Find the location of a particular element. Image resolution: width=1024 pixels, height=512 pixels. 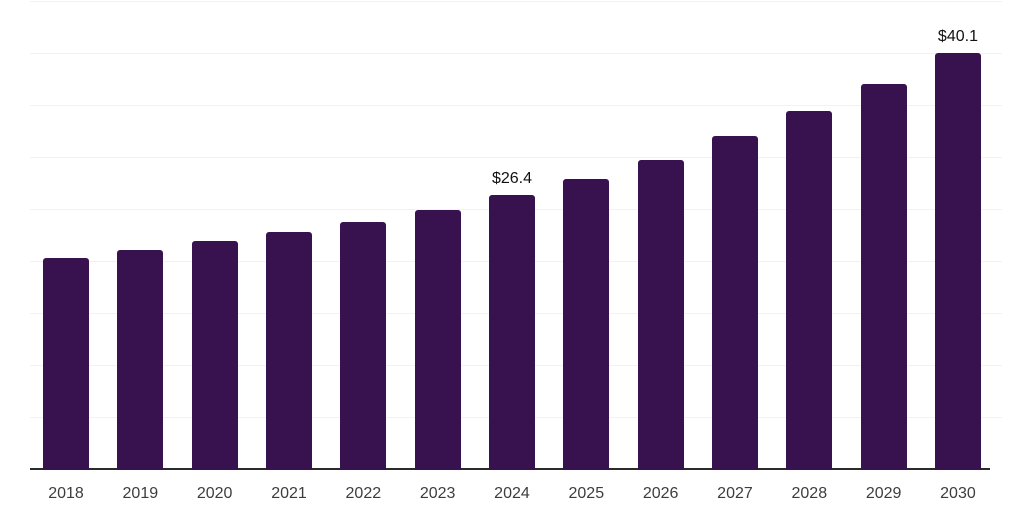

bar-2022 is located at coordinates (363, 346).